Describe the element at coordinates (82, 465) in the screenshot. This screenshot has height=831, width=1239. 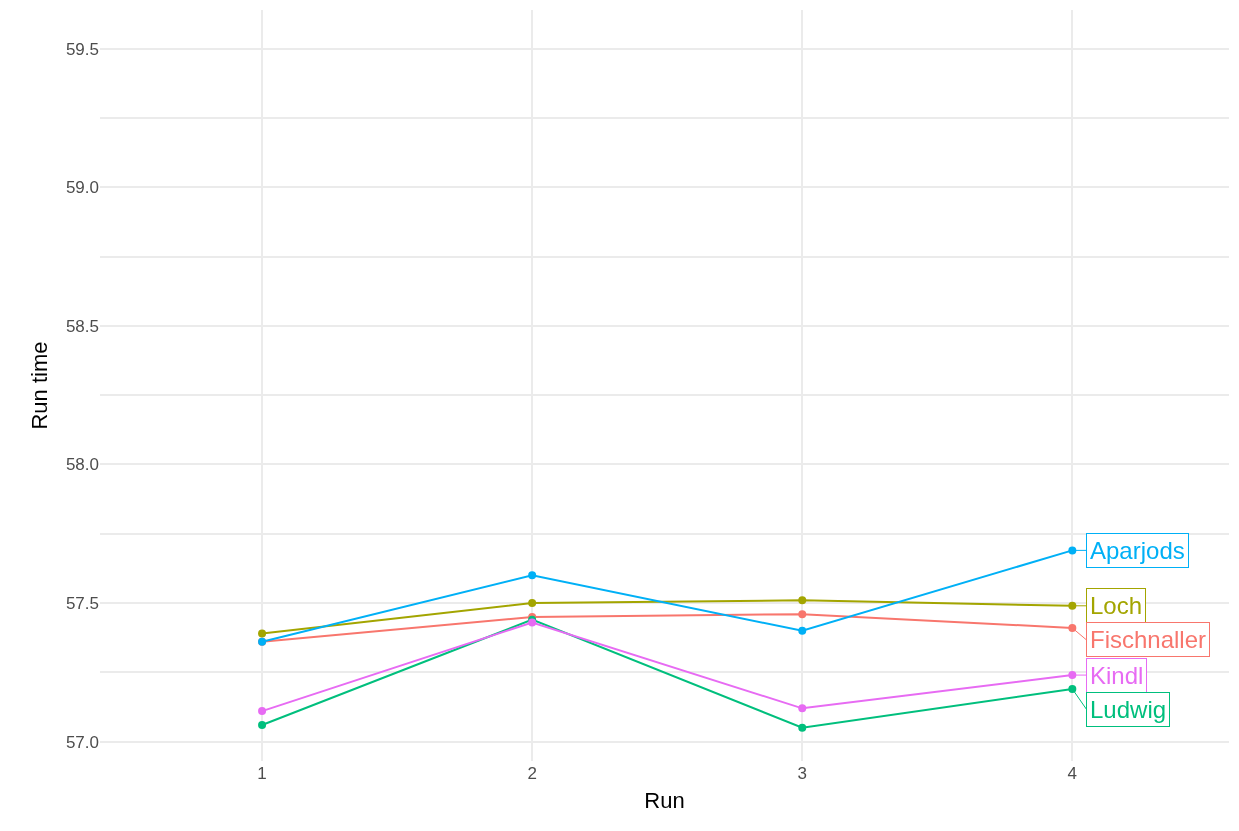
I see `y-tick-label: 58.0` at that location.